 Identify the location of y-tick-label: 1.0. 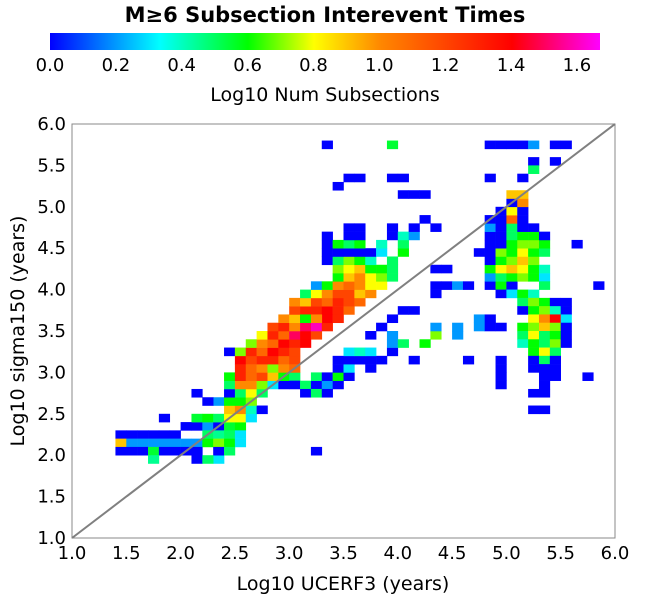
(51, 538).